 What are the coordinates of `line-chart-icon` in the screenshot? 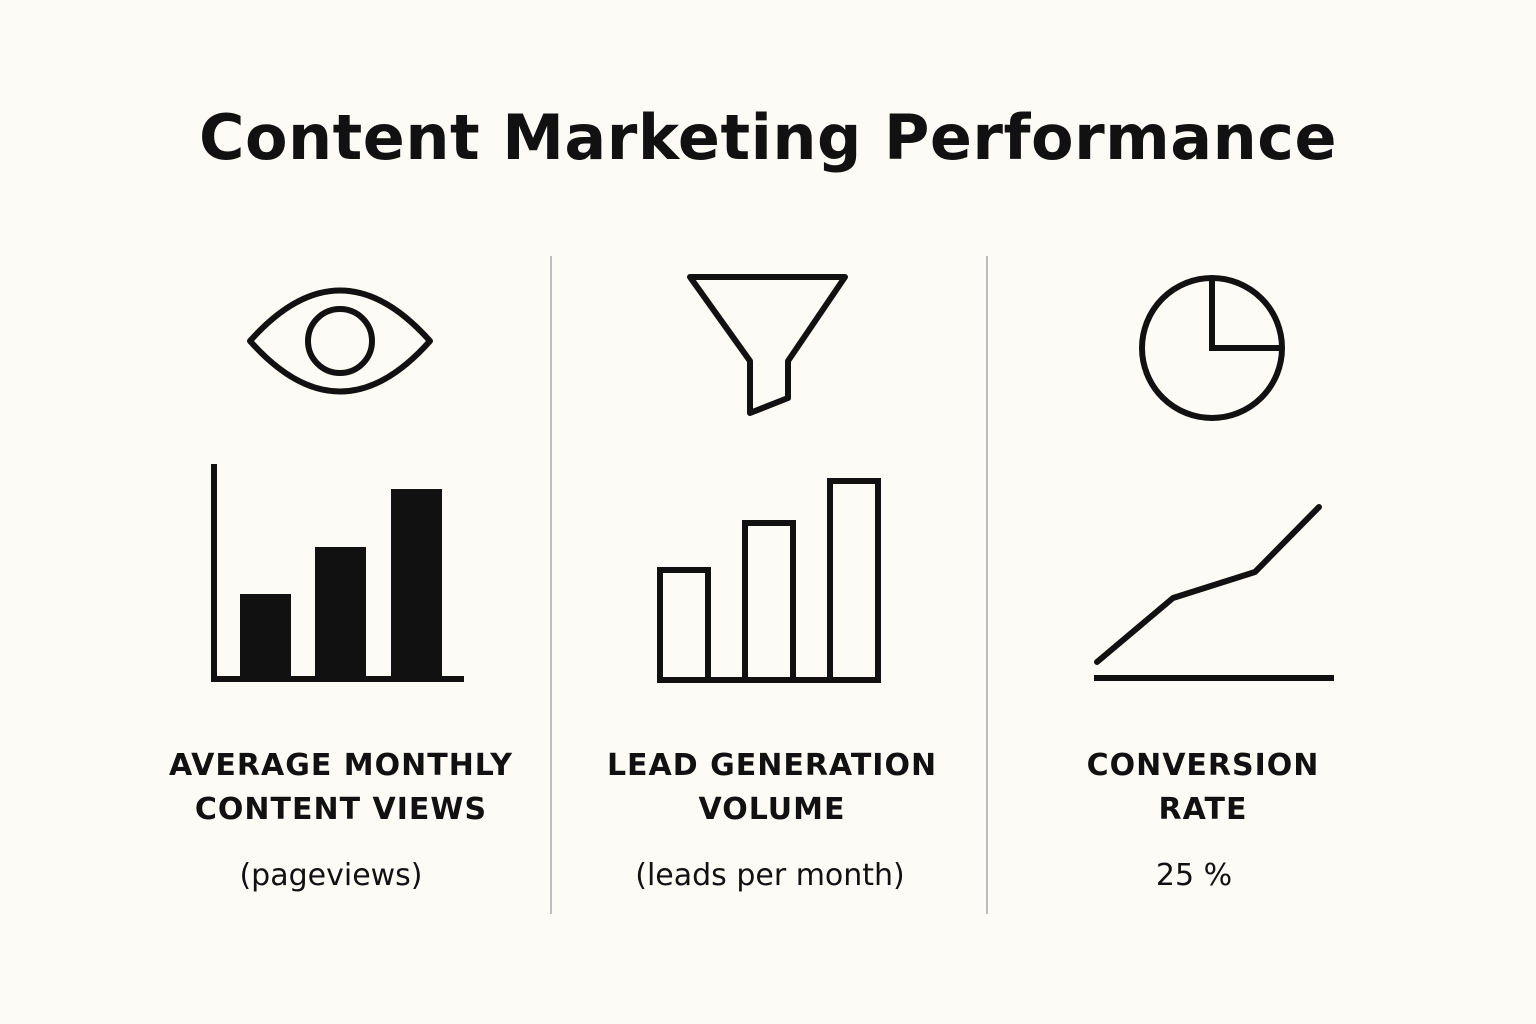 It's located at (1214, 592).